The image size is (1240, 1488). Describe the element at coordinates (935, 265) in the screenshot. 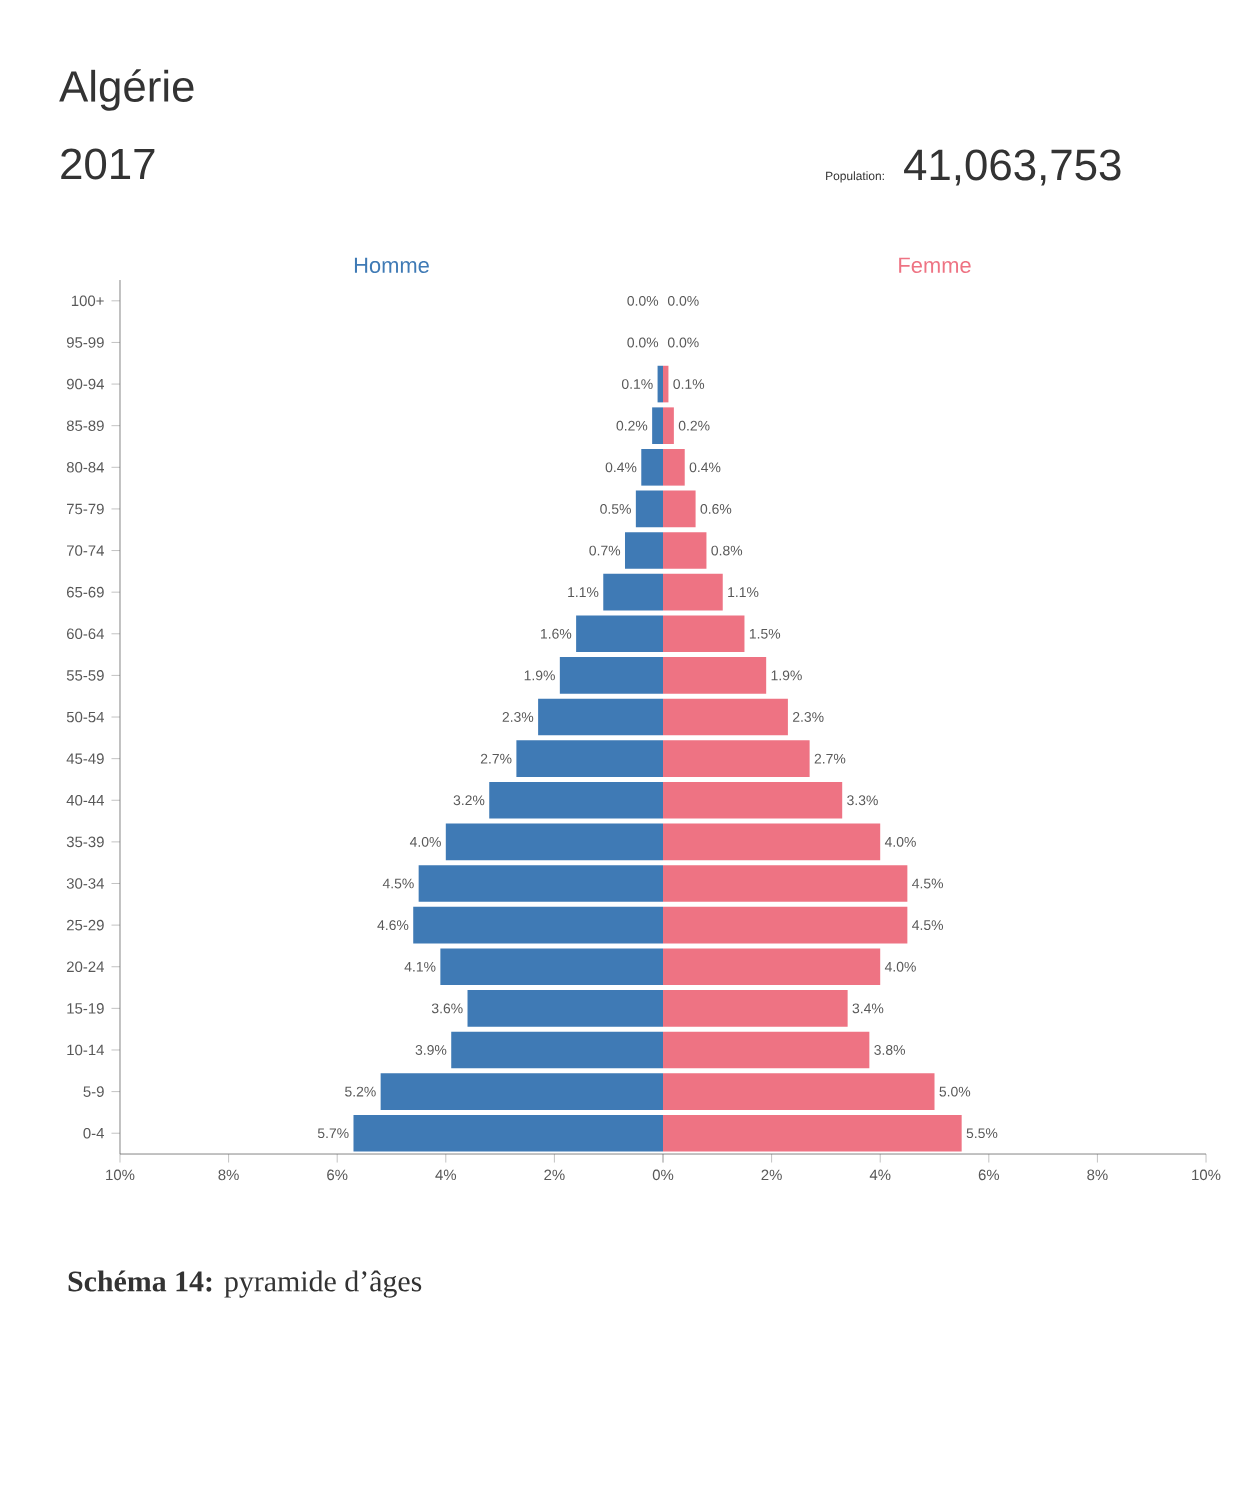

I see `text: Femme` at that location.